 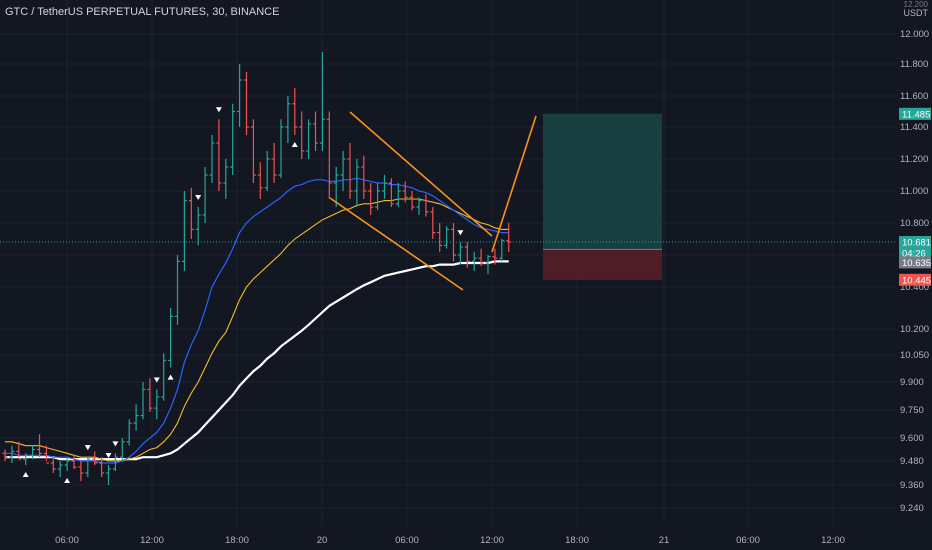 What do you see at coordinates (914, 287) in the screenshot?
I see `y-tick-label: 10.400` at bounding box center [914, 287].